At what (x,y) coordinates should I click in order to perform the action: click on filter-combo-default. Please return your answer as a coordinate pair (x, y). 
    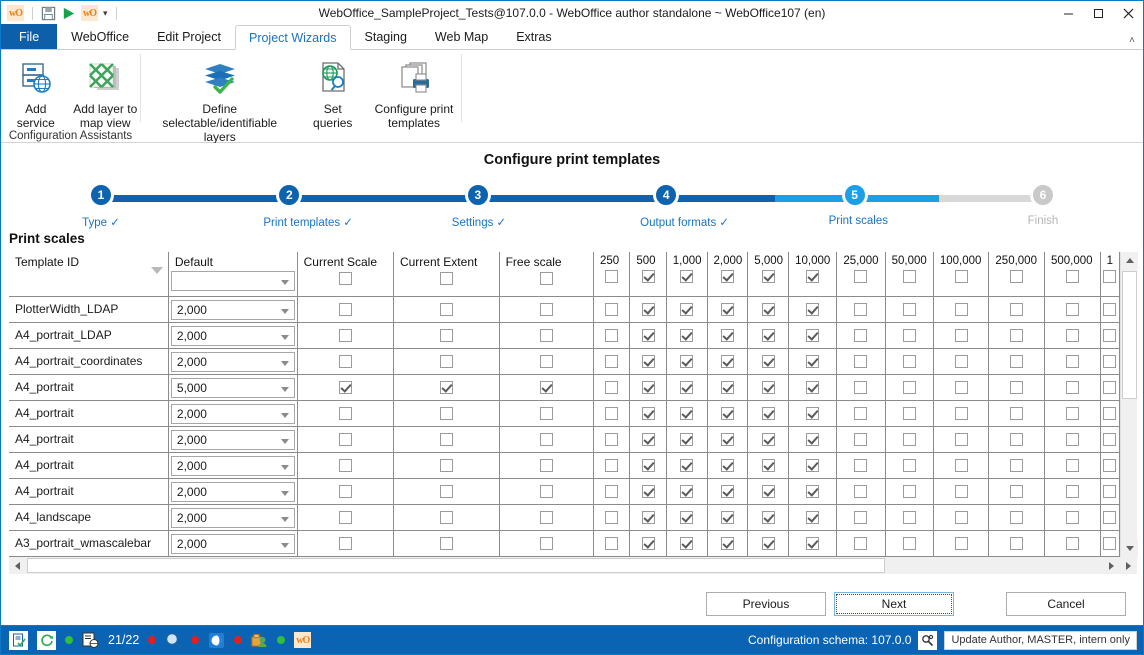
    Looking at the image, I should click on (232, 281).